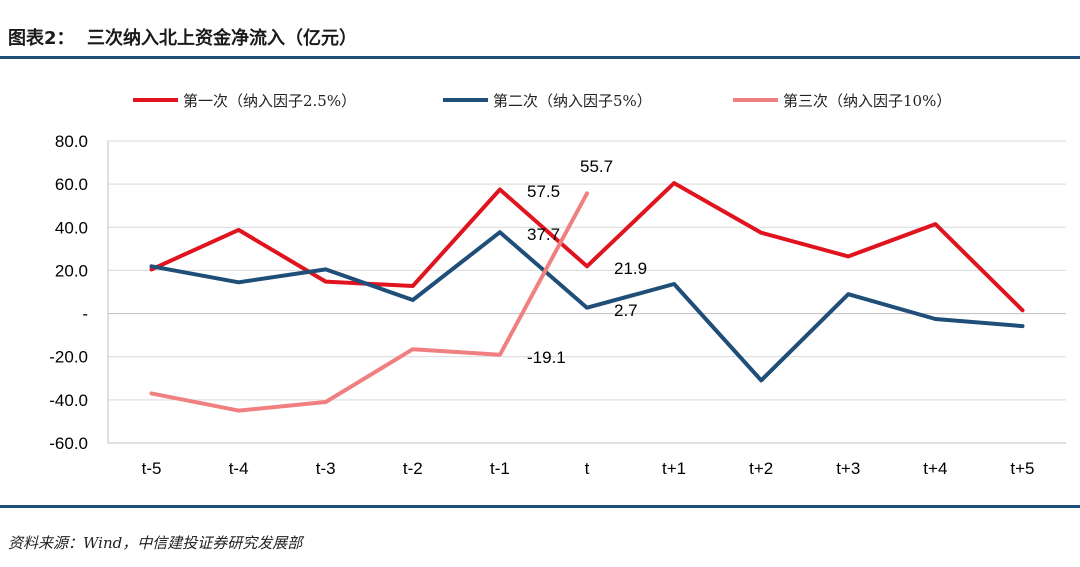  What do you see at coordinates (596, 166) in the screenshot?
I see `data-label: 55.7` at bounding box center [596, 166].